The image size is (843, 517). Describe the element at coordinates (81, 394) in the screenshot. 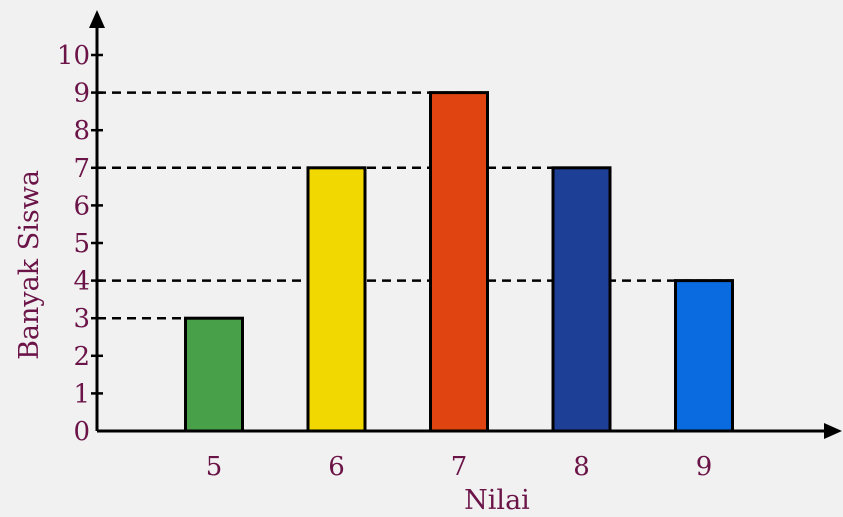

I see `y-tick-label-1: 1` at that location.